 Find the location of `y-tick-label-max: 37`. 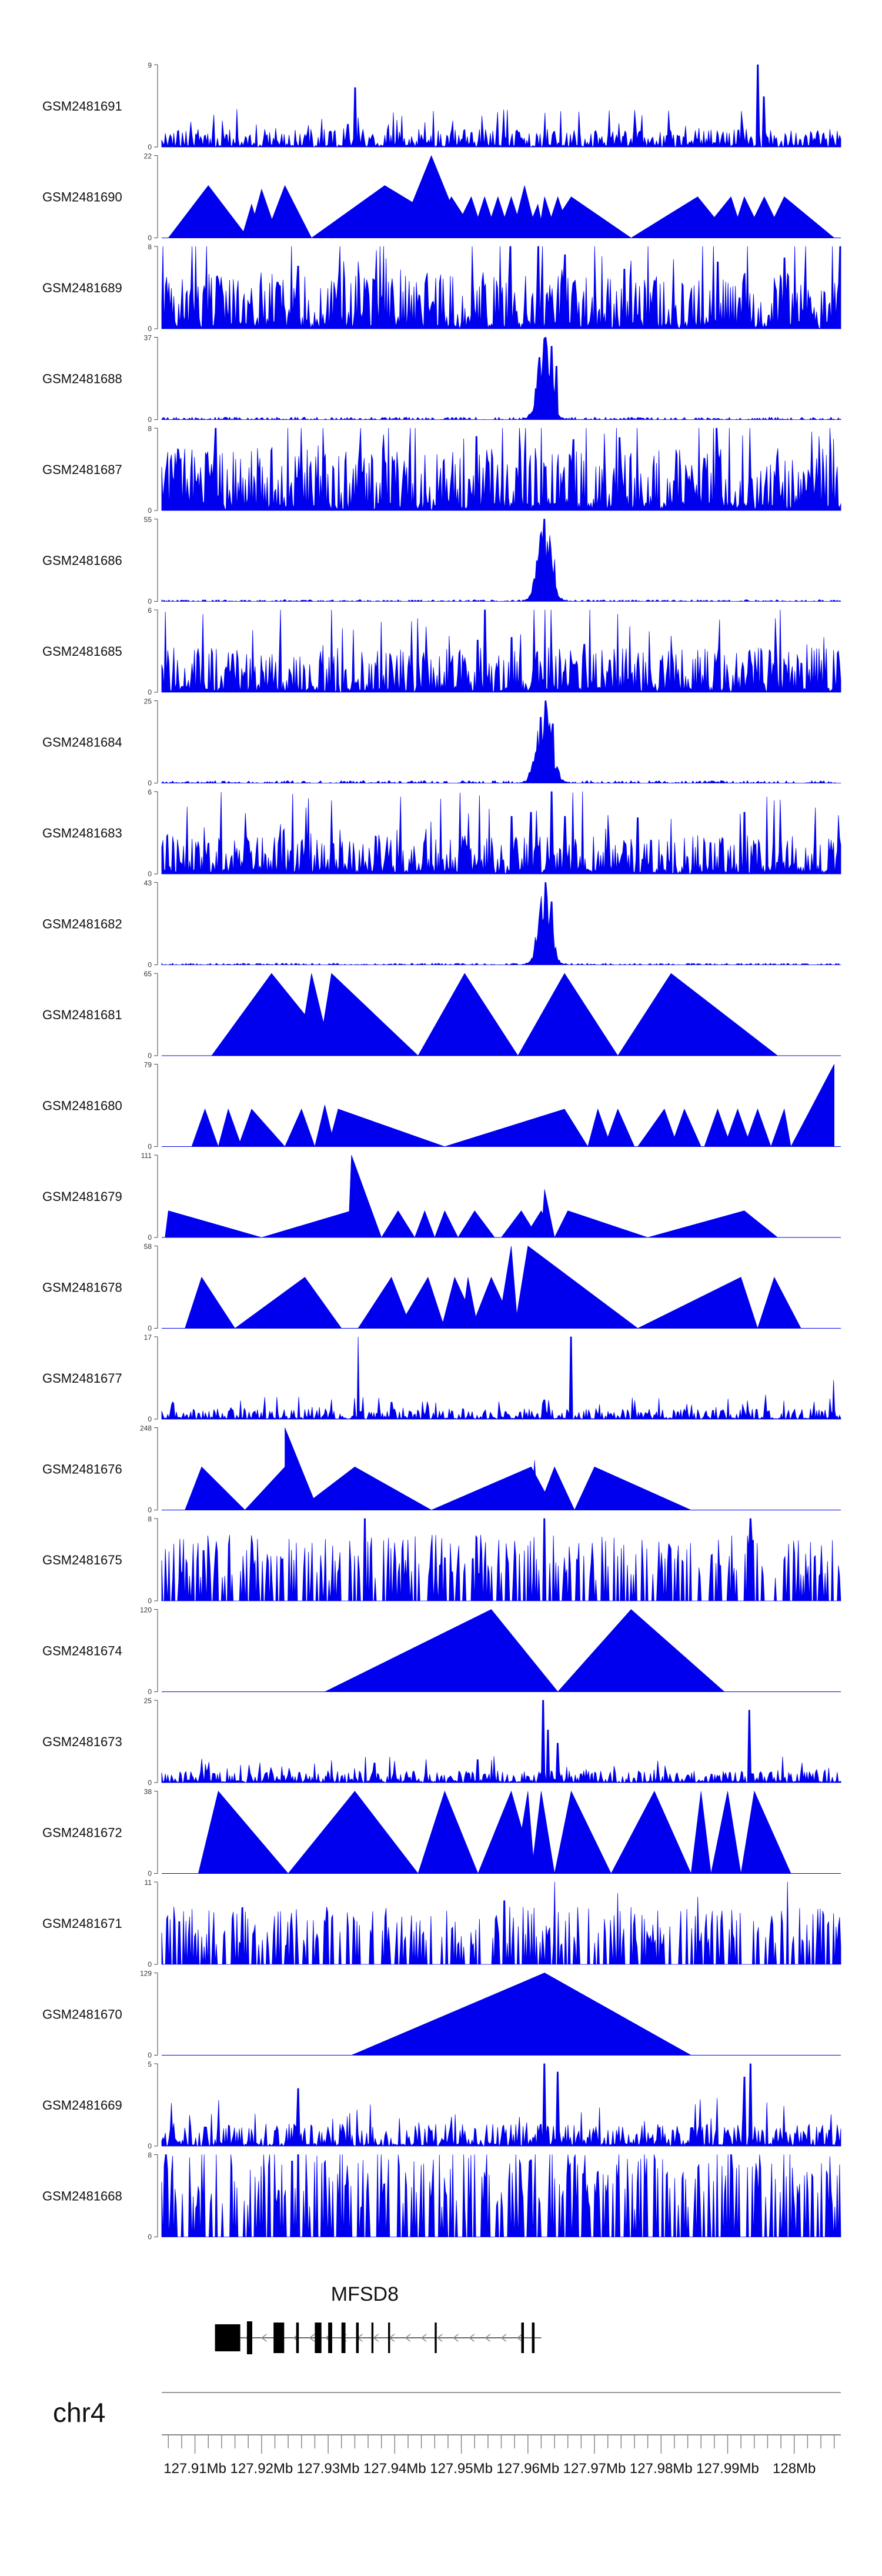

y-tick-label-max: 37 is located at coordinates (148, 338).